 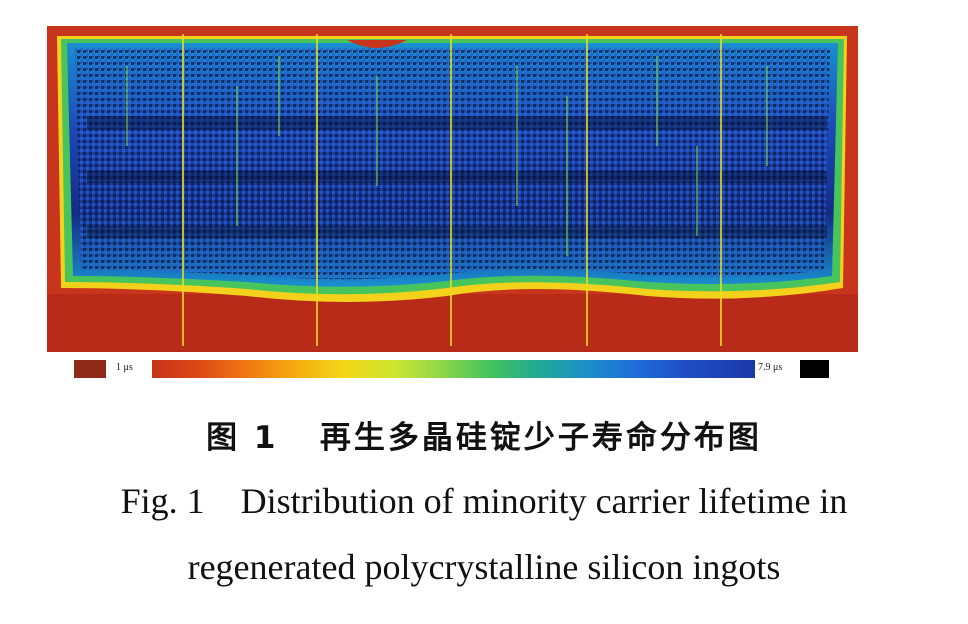 I want to click on colorbar-gradient, so click(x=453, y=369).